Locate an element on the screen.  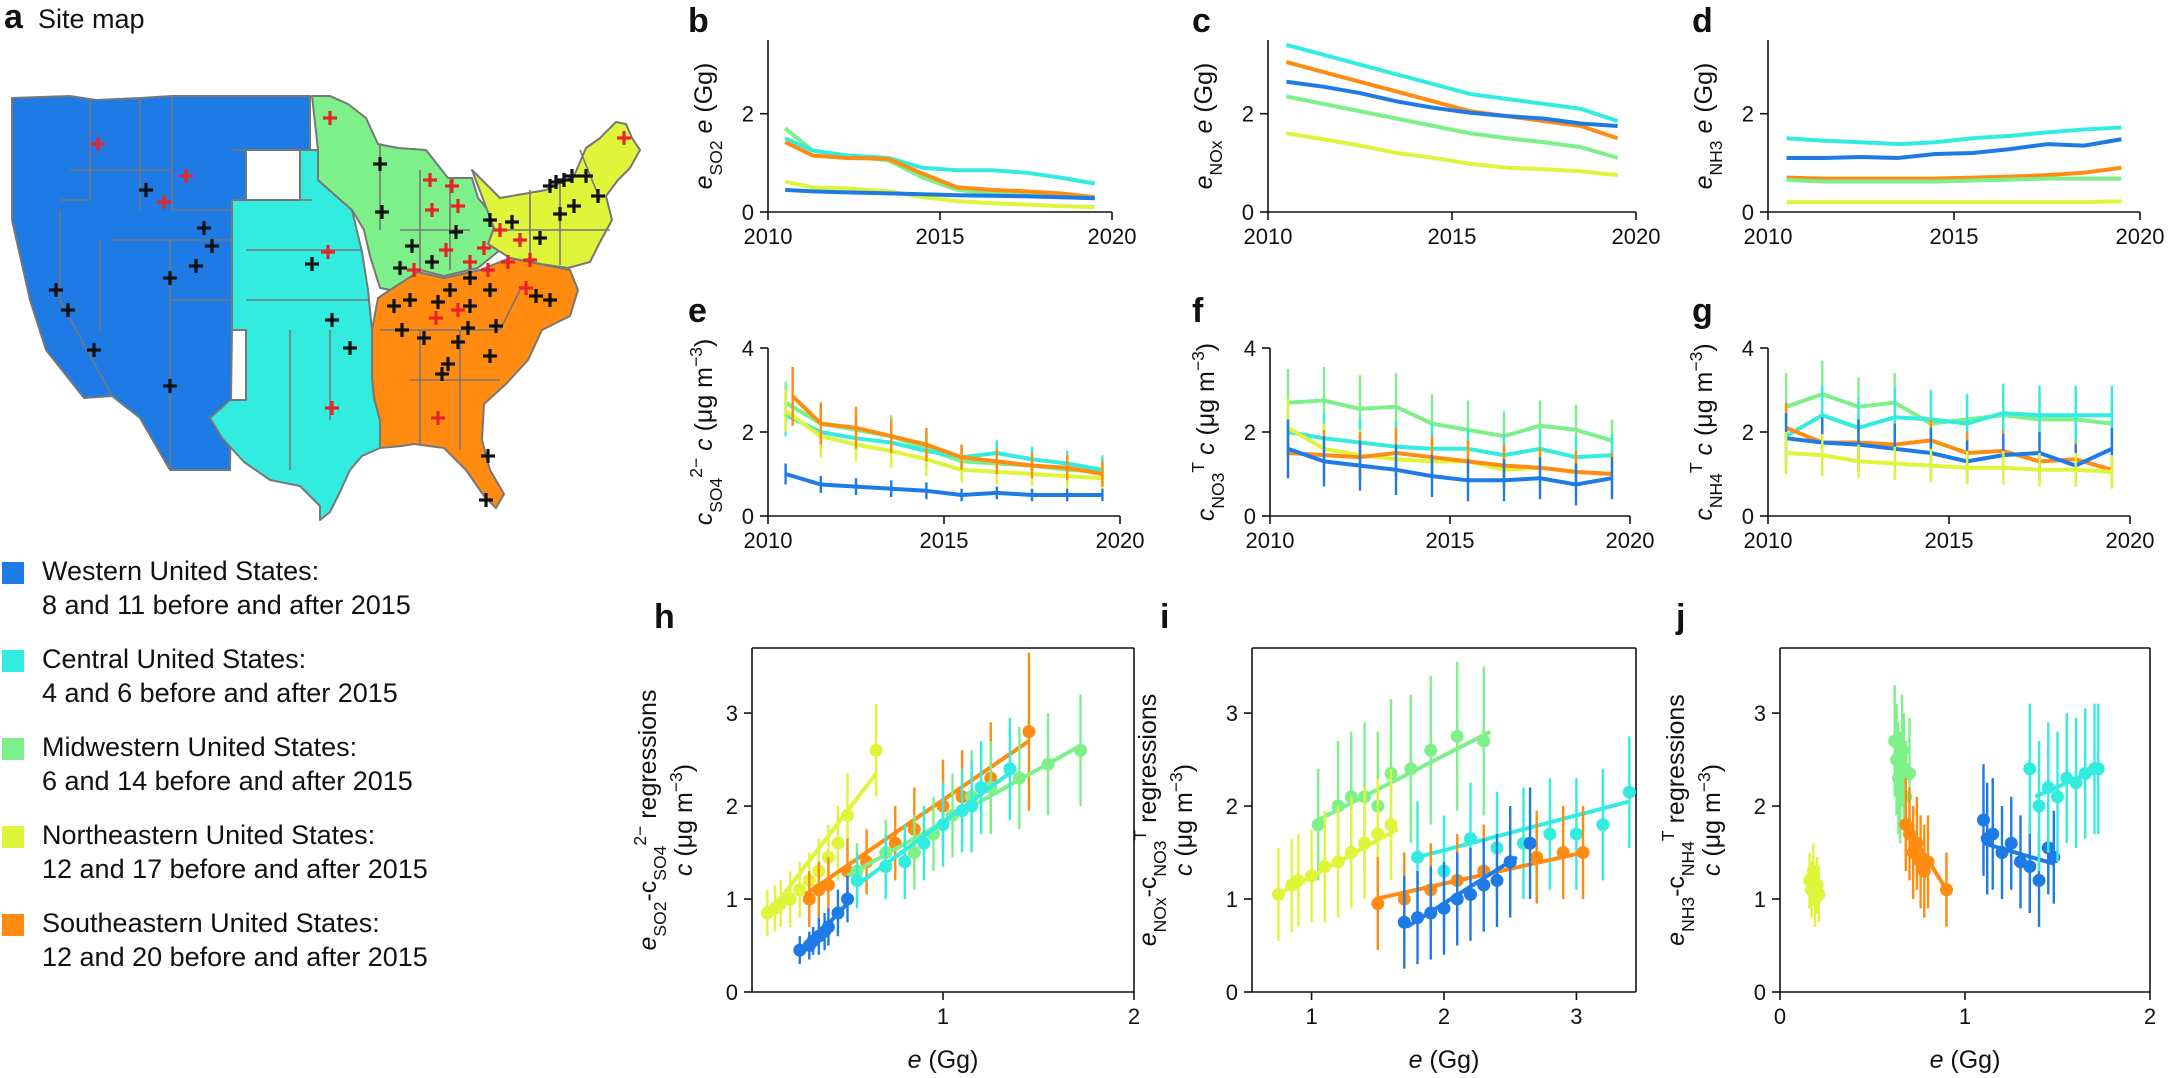
panel-letter-f: f is located at coordinates (1198, 311).